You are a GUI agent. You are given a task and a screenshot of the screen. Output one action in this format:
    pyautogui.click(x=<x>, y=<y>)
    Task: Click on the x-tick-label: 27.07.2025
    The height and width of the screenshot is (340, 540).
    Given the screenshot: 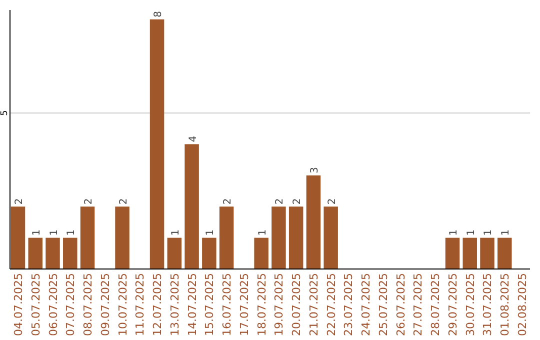 What is the action you would take?
    pyautogui.click(x=418, y=304)
    